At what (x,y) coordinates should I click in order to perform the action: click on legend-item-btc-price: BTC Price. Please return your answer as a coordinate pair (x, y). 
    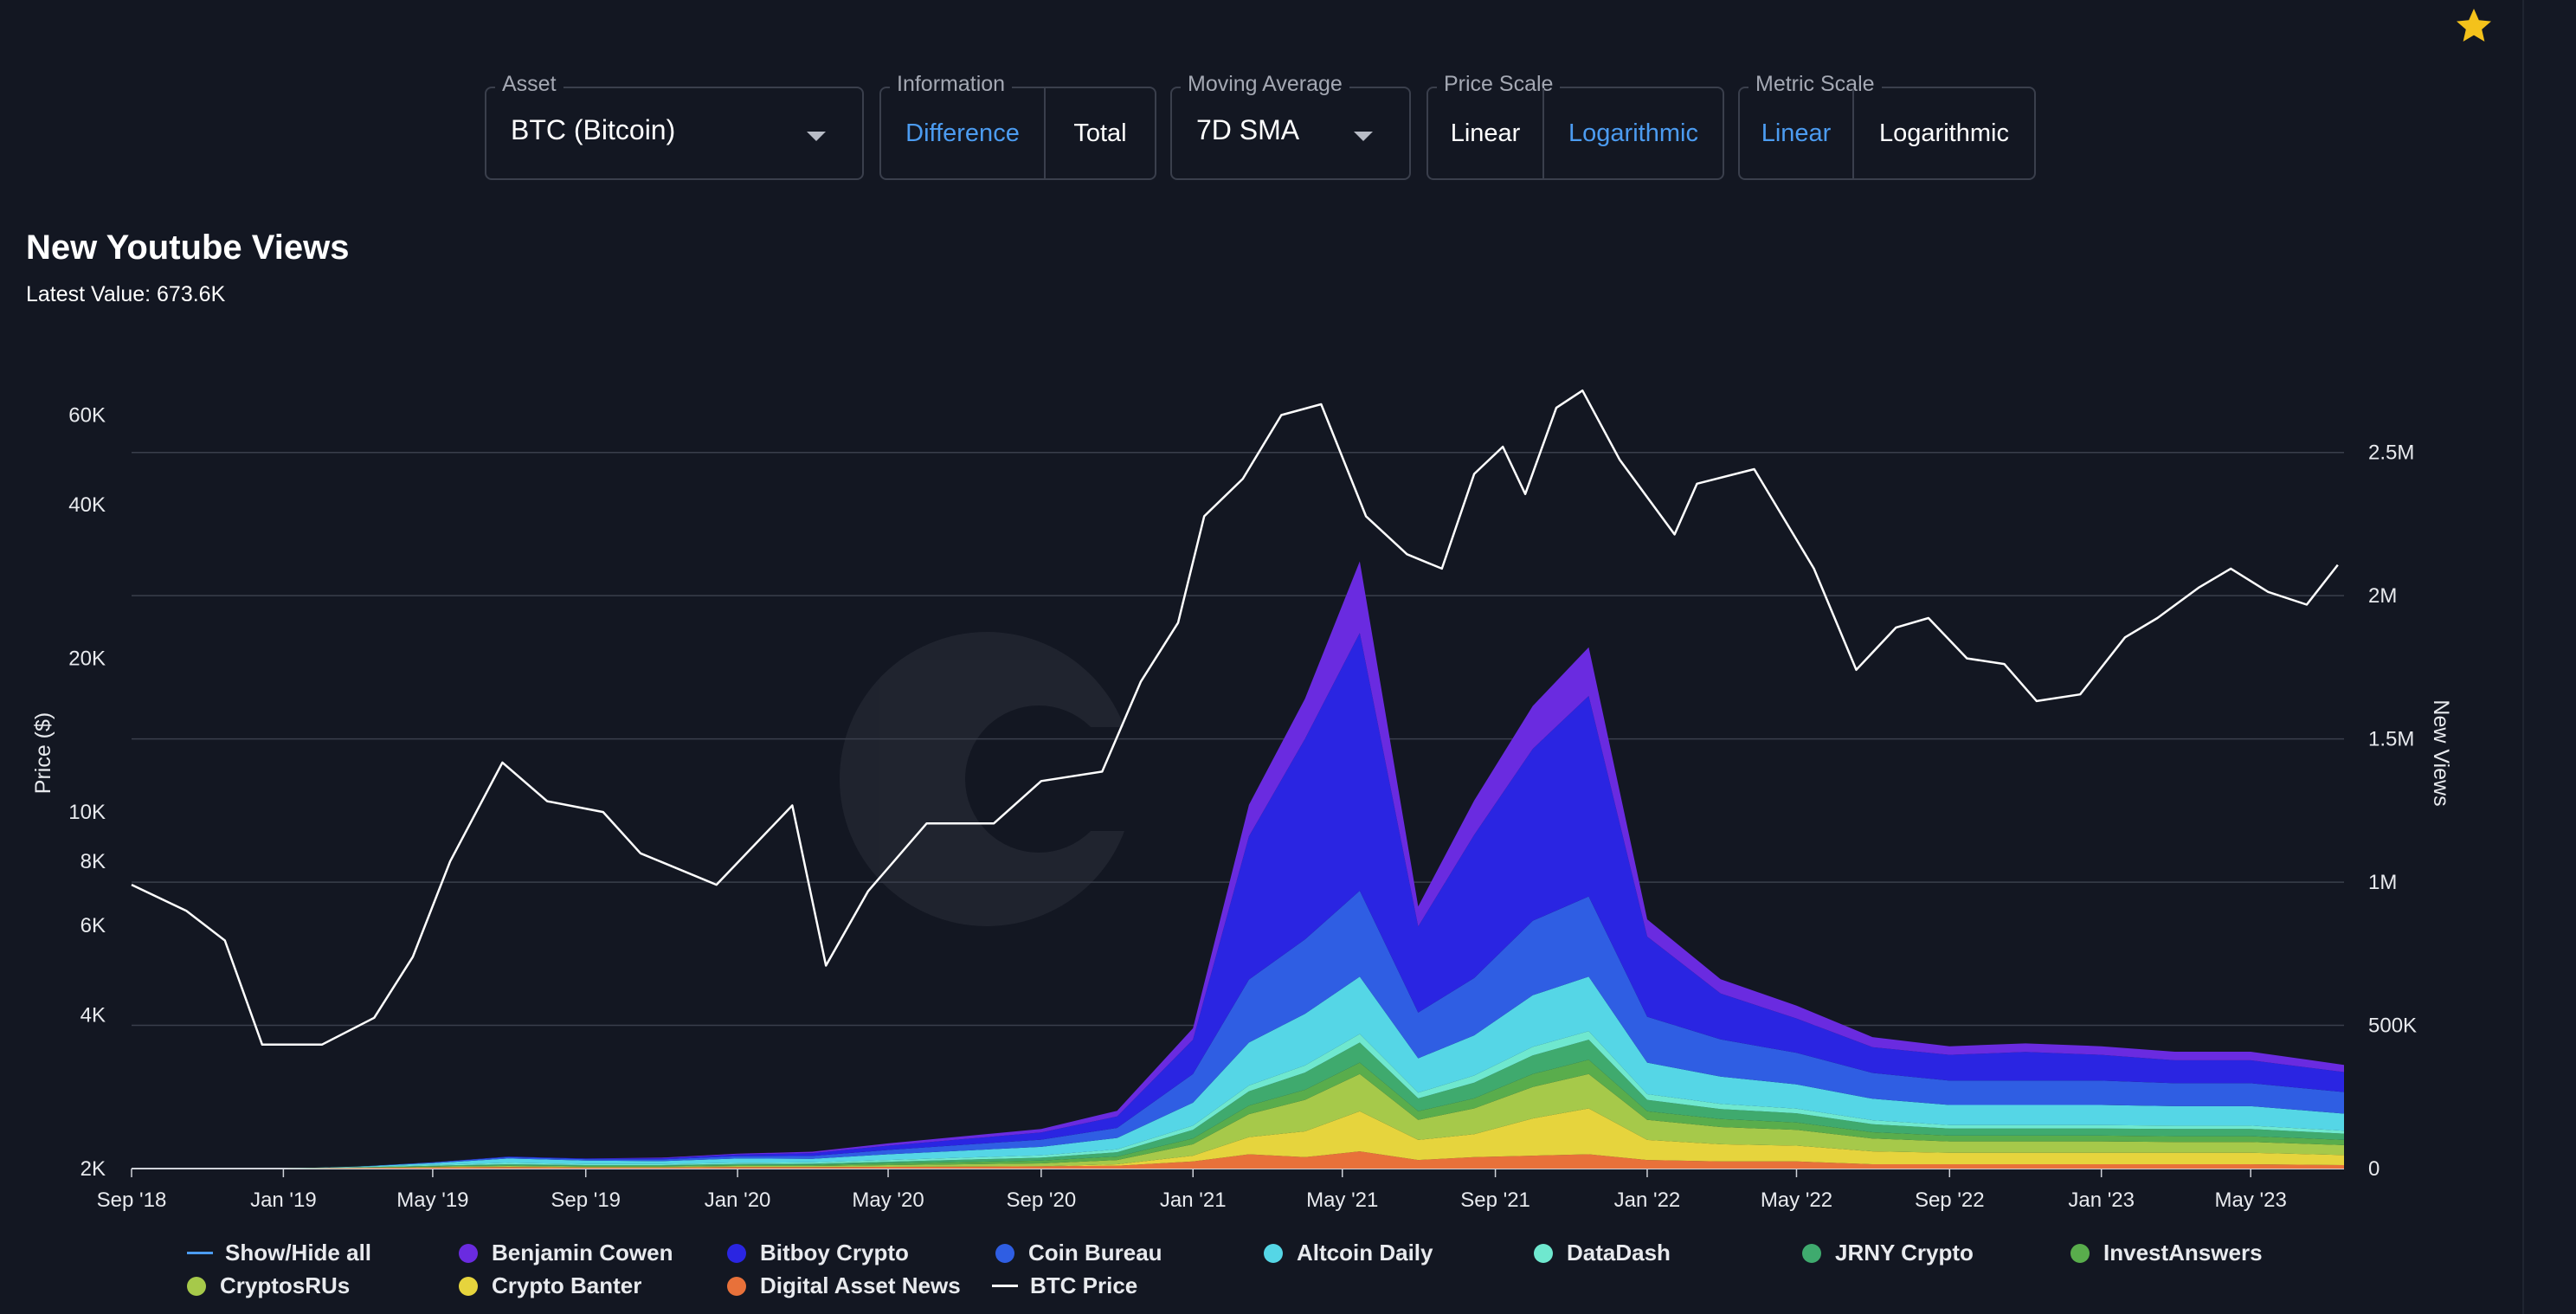
    Looking at the image, I should click on (1064, 1285).